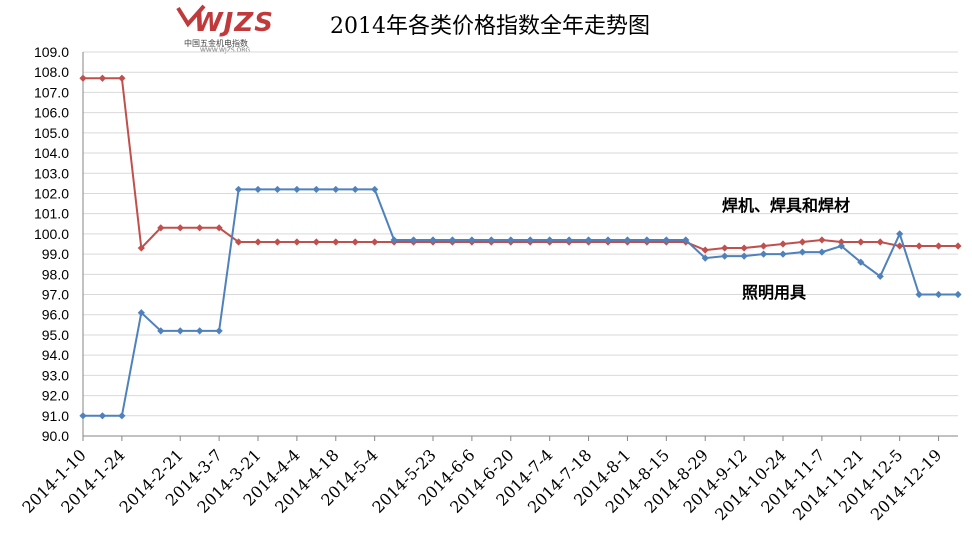 The image size is (972, 554). I want to click on chart-title: 2014年各类价格指数全年走势图, so click(490, 26).